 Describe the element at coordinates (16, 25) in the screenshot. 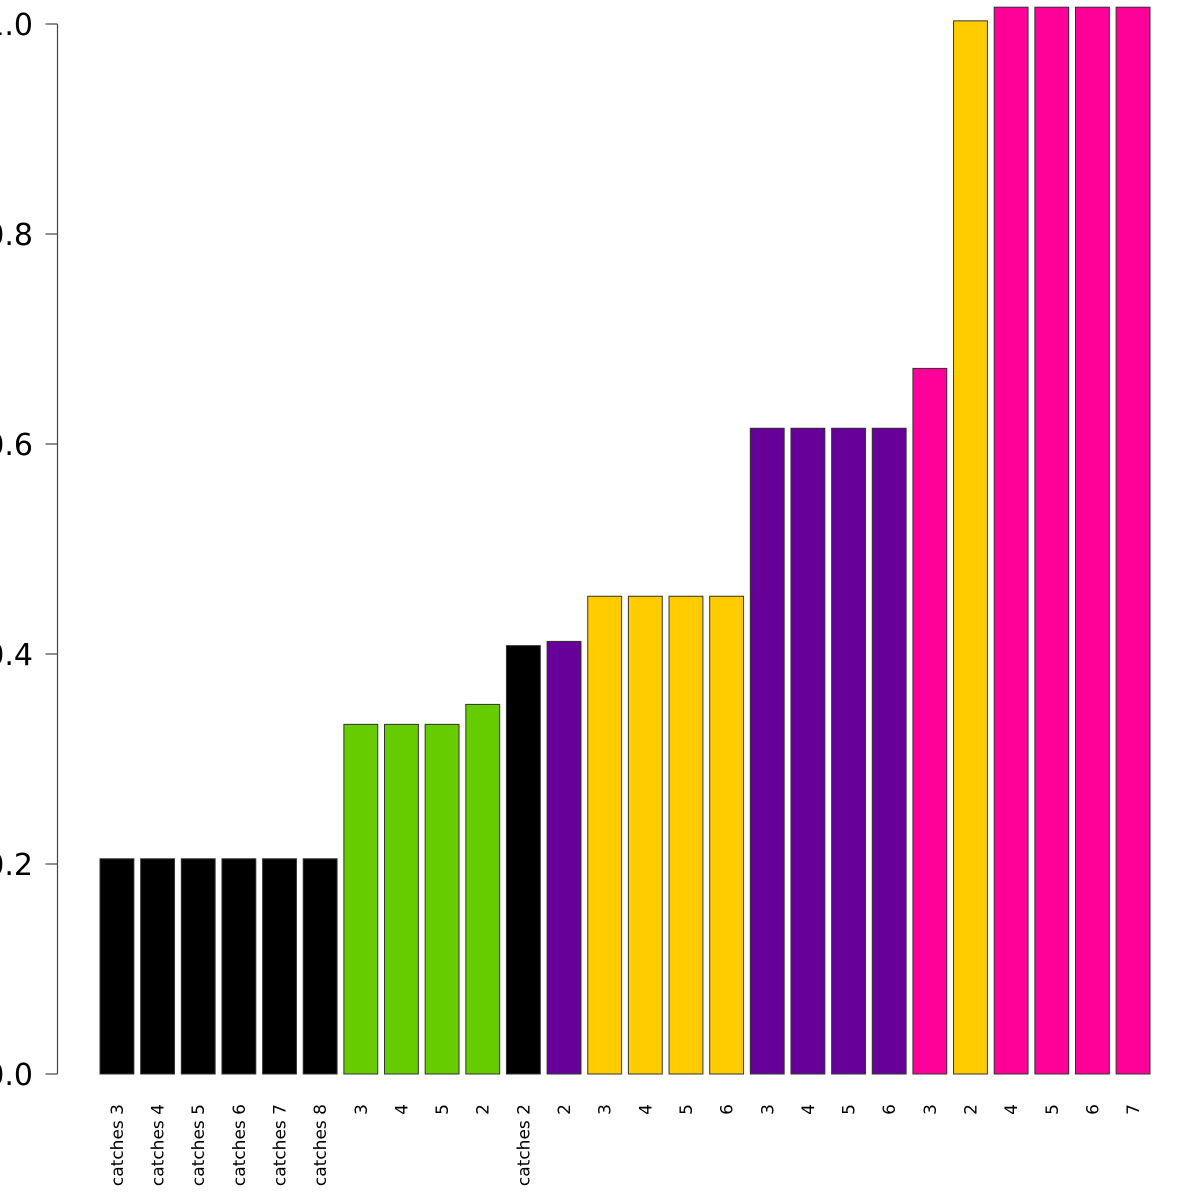

I see `y-tick-label: 1.0` at that location.